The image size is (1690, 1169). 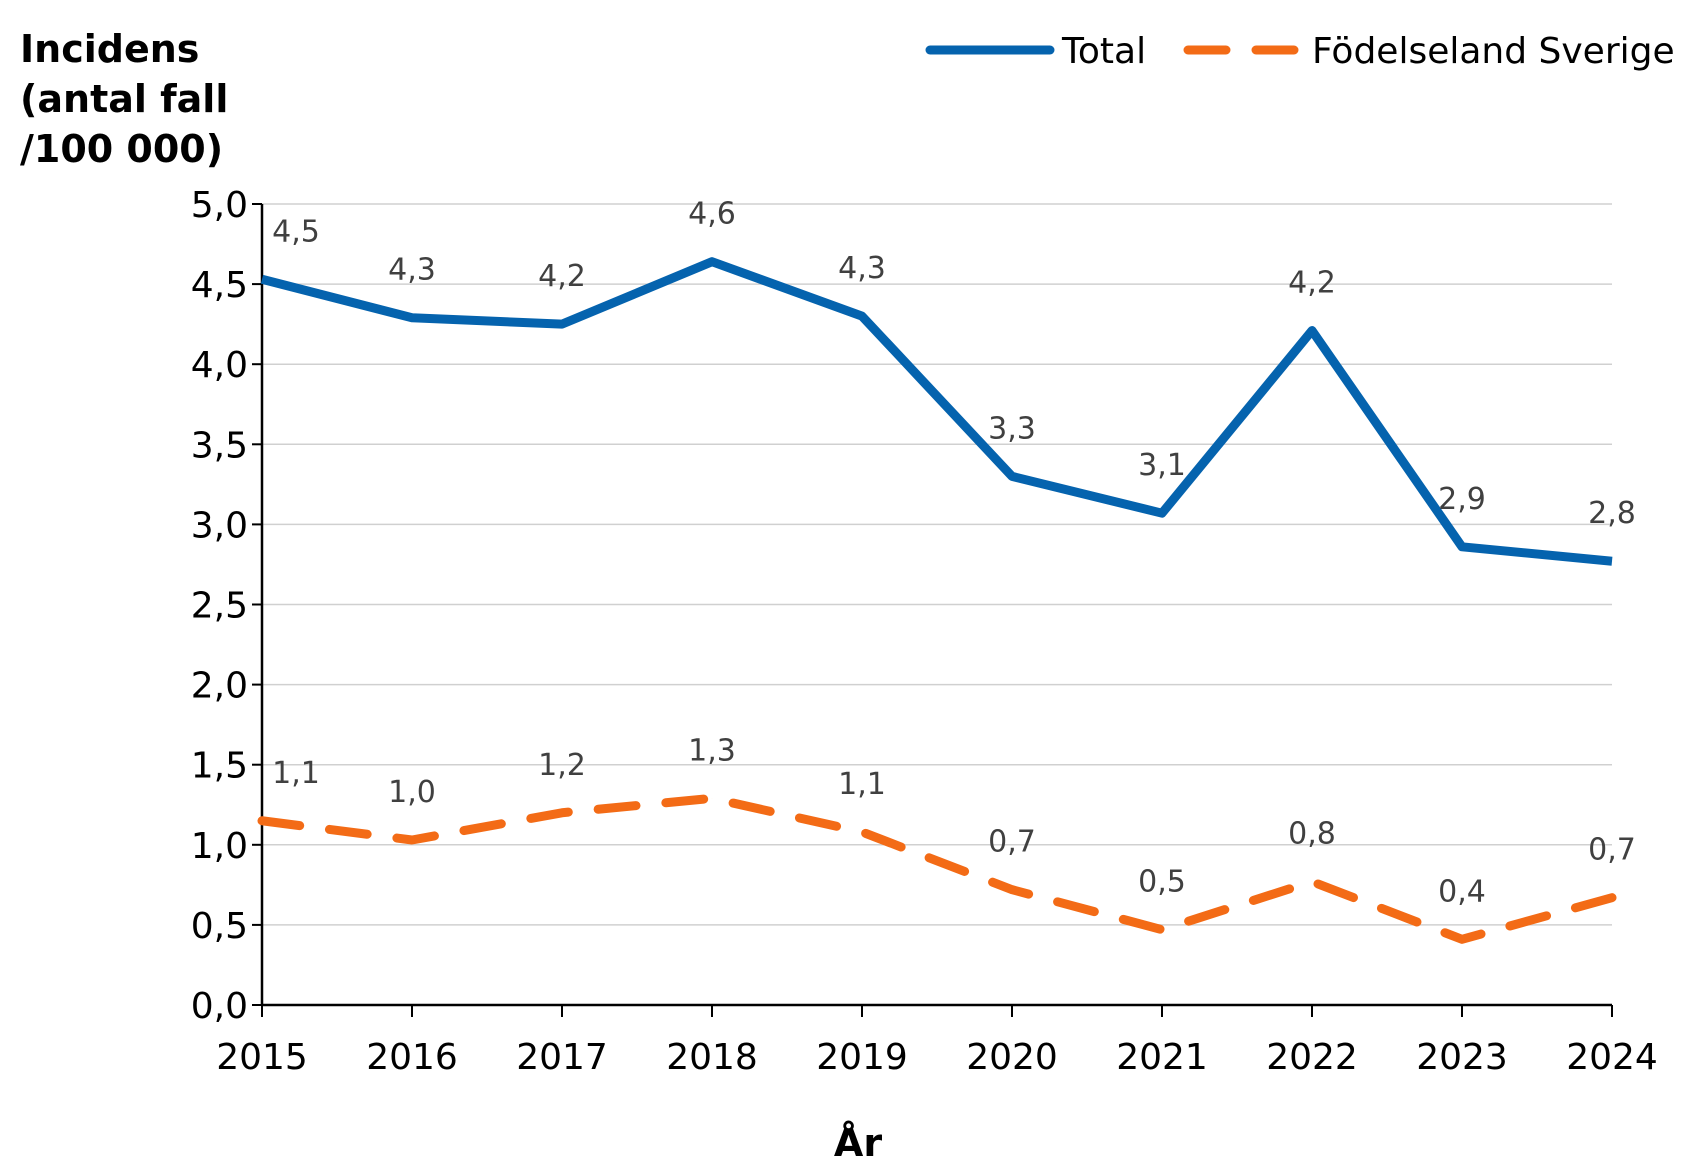 I want to click on data-label: 2,9, so click(x=1462, y=499).